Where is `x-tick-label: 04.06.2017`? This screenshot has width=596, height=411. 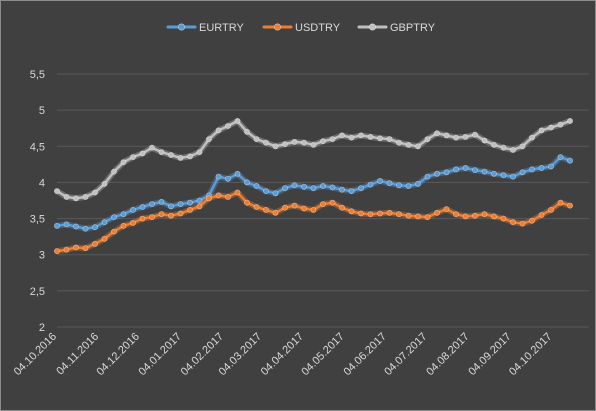
x-tick-label: 04.06.2017 is located at coordinates (364, 354).